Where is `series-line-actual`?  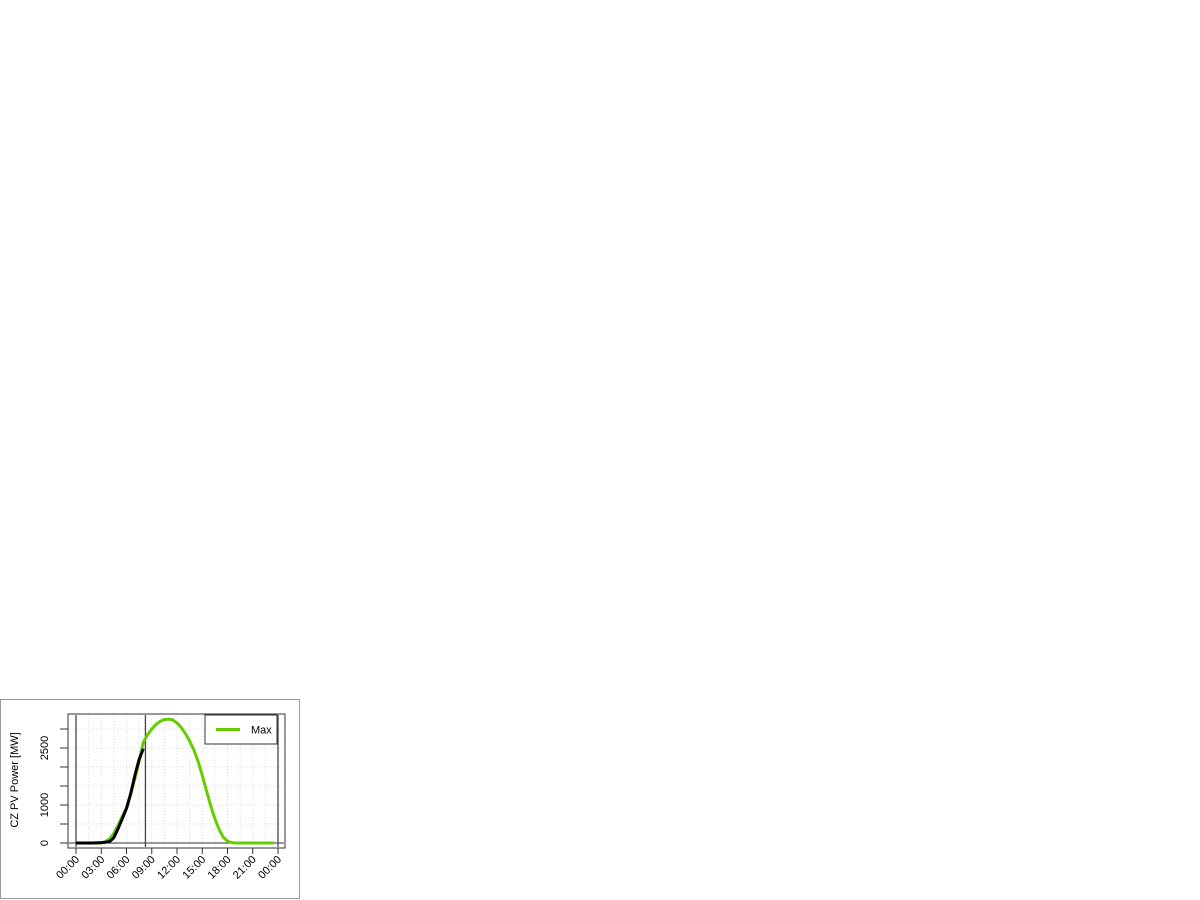
series-line-actual is located at coordinates (110, 796).